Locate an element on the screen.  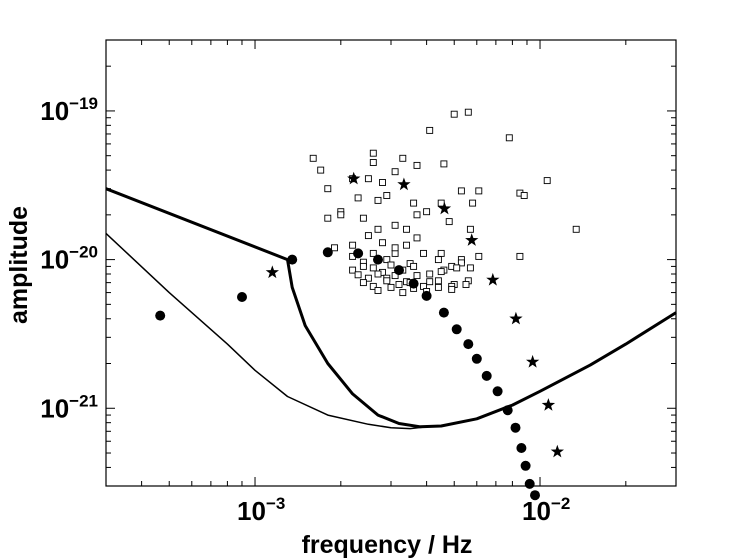
y-tick-label: 10−21 is located at coordinates (69, 407).